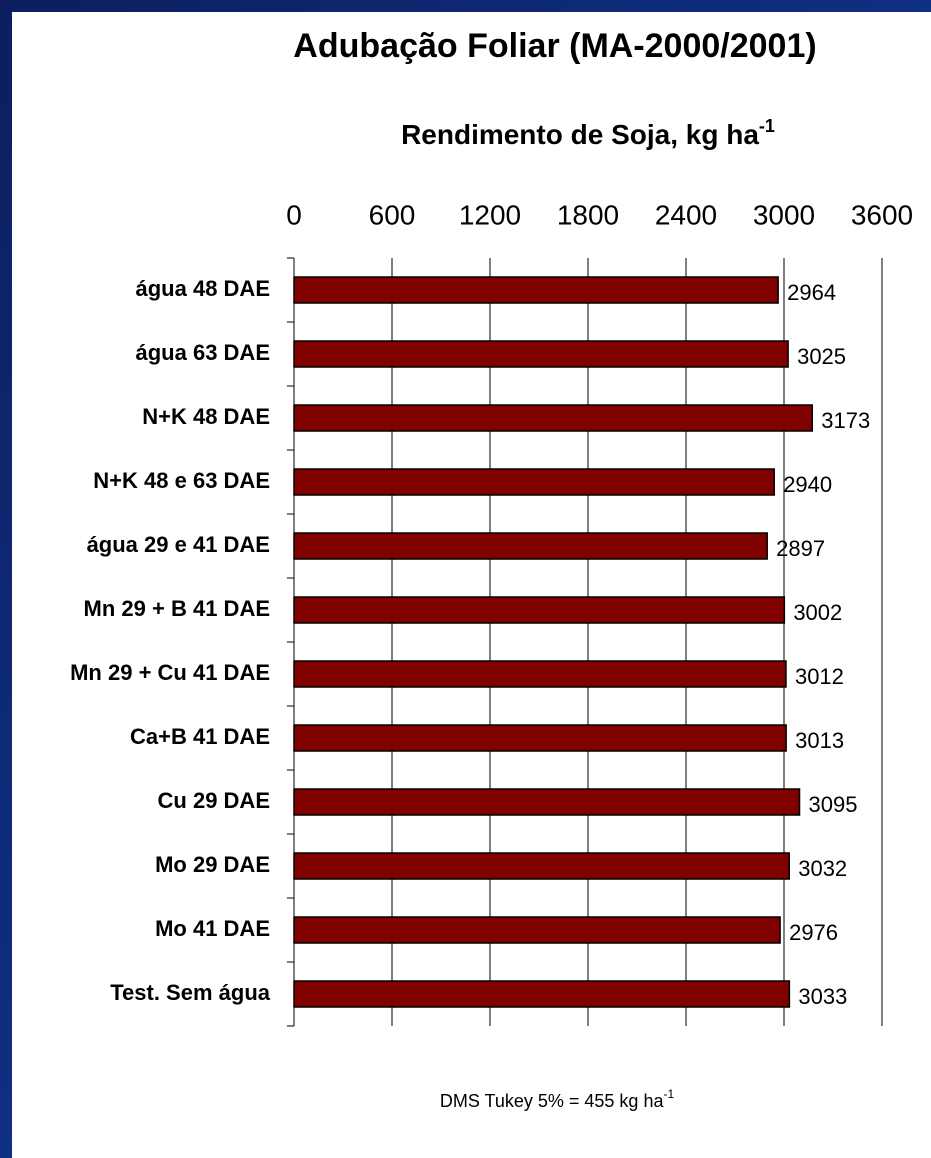 This screenshot has height=1158, width=931. I want to click on x-tick-label: 3000, so click(784, 214).